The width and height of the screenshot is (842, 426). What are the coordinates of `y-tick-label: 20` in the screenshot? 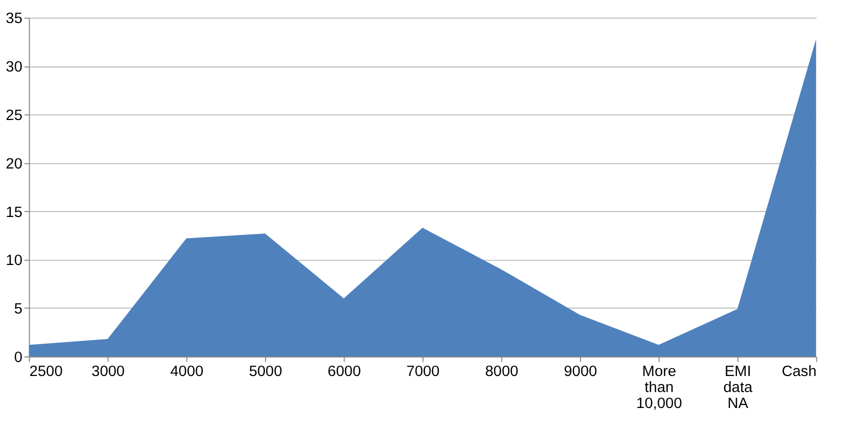 It's located at (14, 163).